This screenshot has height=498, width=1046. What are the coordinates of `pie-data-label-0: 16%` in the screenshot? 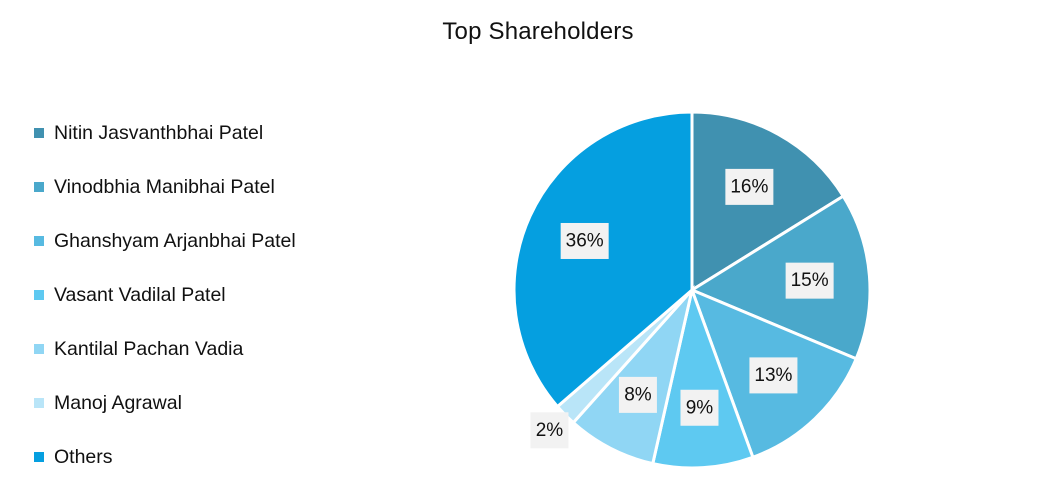 It's located at (749, 186).